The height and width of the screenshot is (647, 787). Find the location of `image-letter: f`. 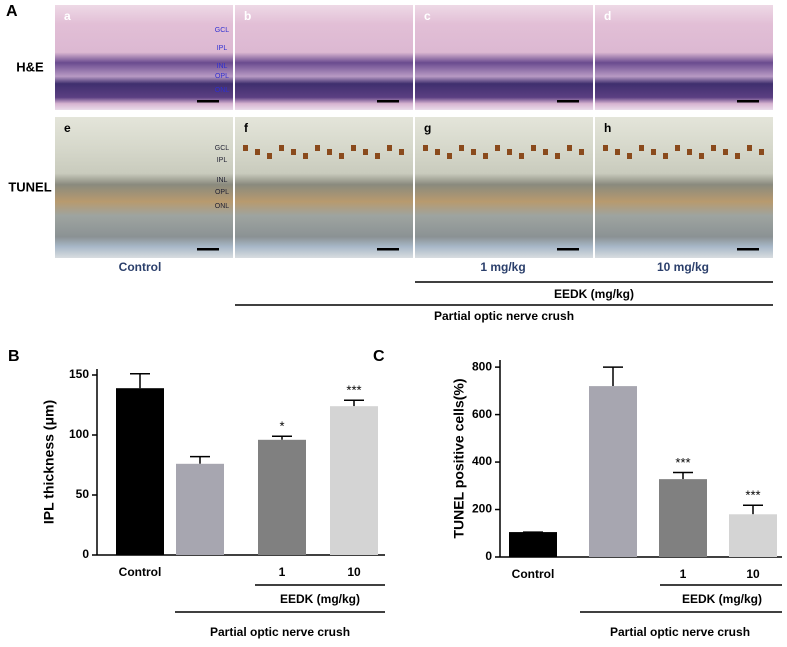

image-letter: f is located at coordinates (246, 128).